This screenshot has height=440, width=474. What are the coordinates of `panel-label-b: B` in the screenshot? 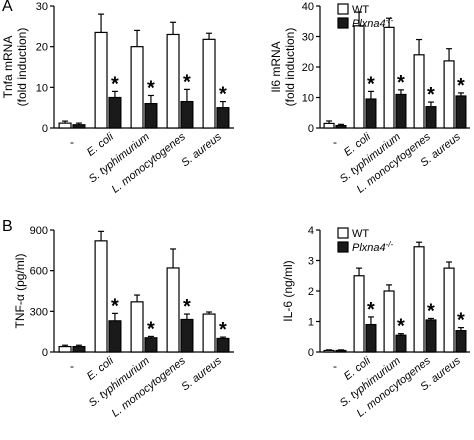 It's located at (7, 226).